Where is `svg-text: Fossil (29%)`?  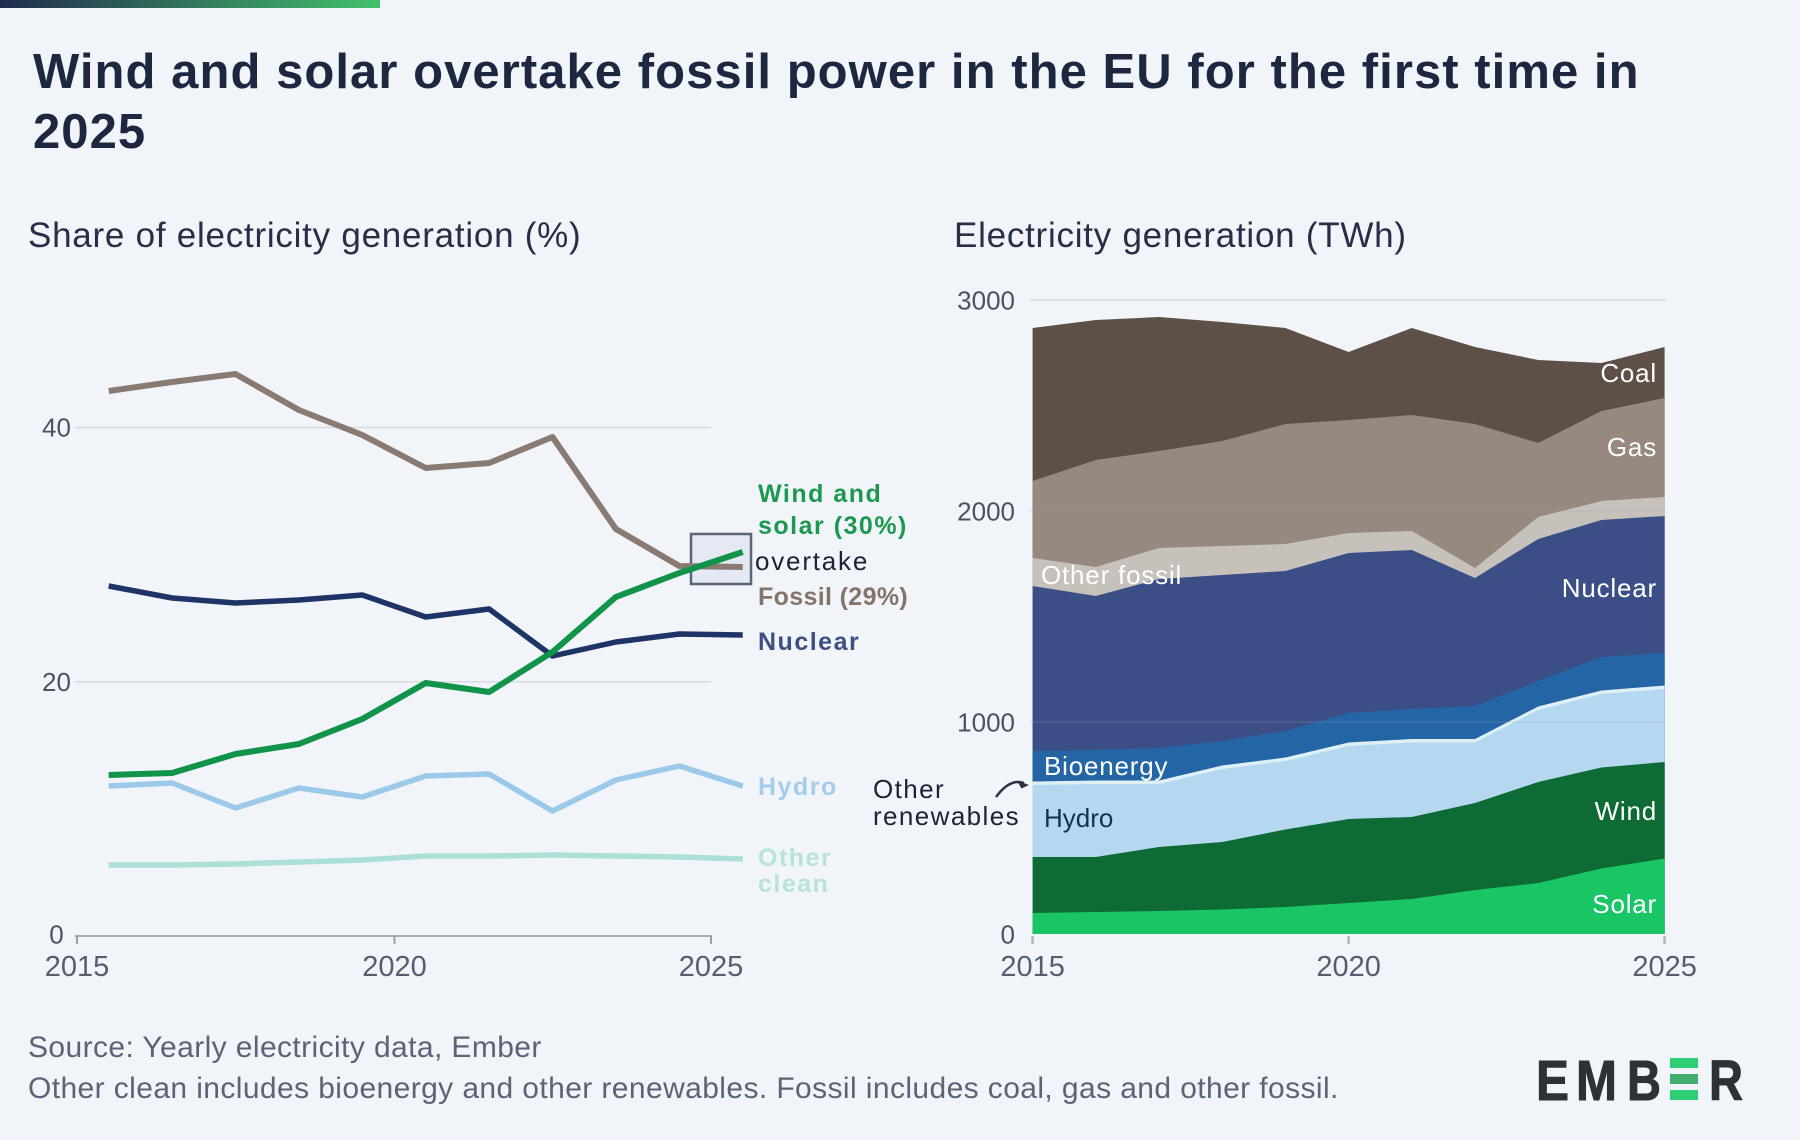 svg-text: Fossil (29%) is located at coordinates (833, 597).